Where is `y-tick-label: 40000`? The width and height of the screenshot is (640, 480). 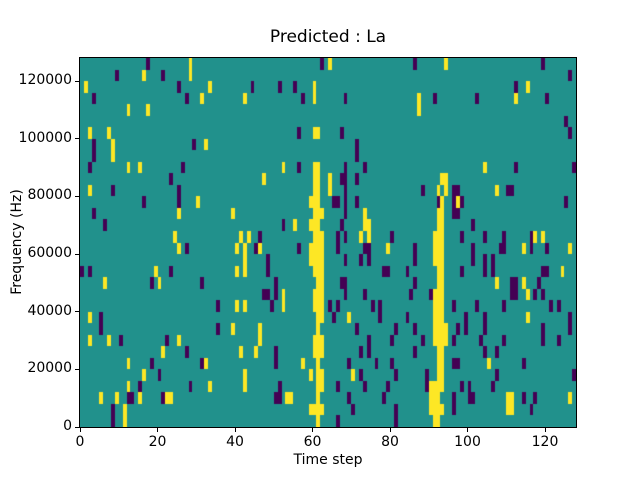
y-tick-label: 40000 is located at coordinates (49, 310).